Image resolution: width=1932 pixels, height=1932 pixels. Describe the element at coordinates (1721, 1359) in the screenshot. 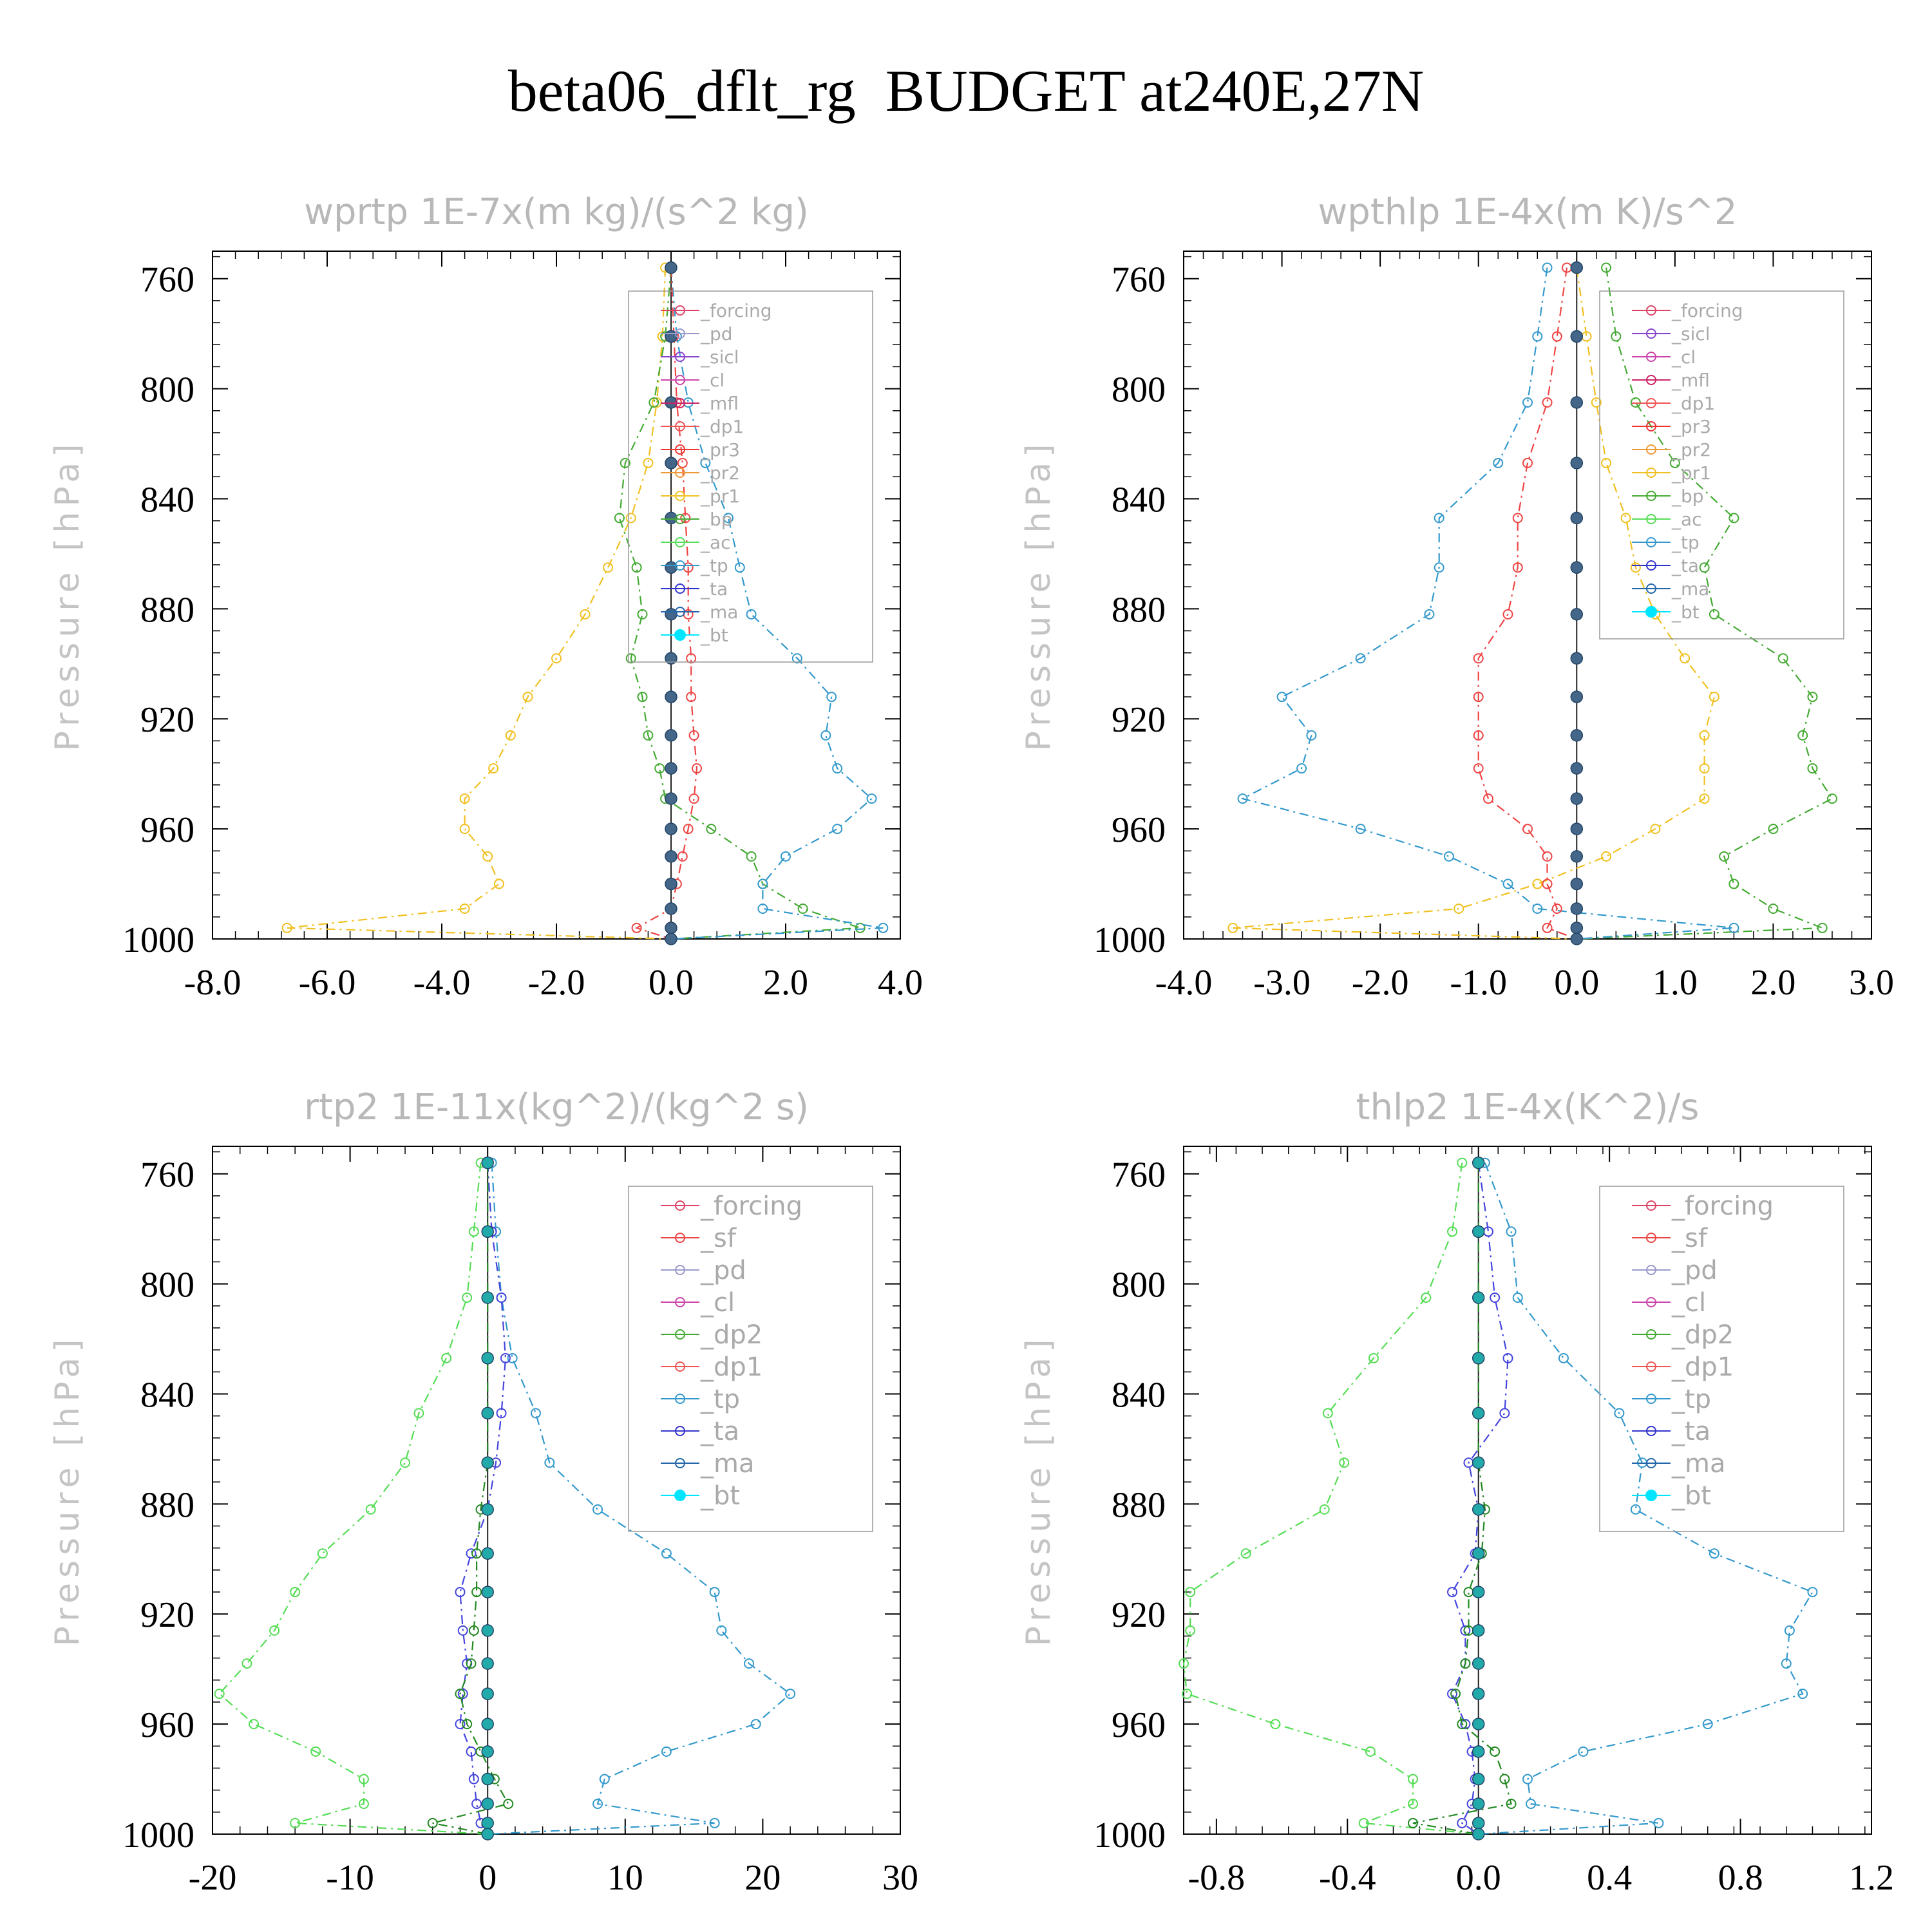

I see `legend-box` at that location.